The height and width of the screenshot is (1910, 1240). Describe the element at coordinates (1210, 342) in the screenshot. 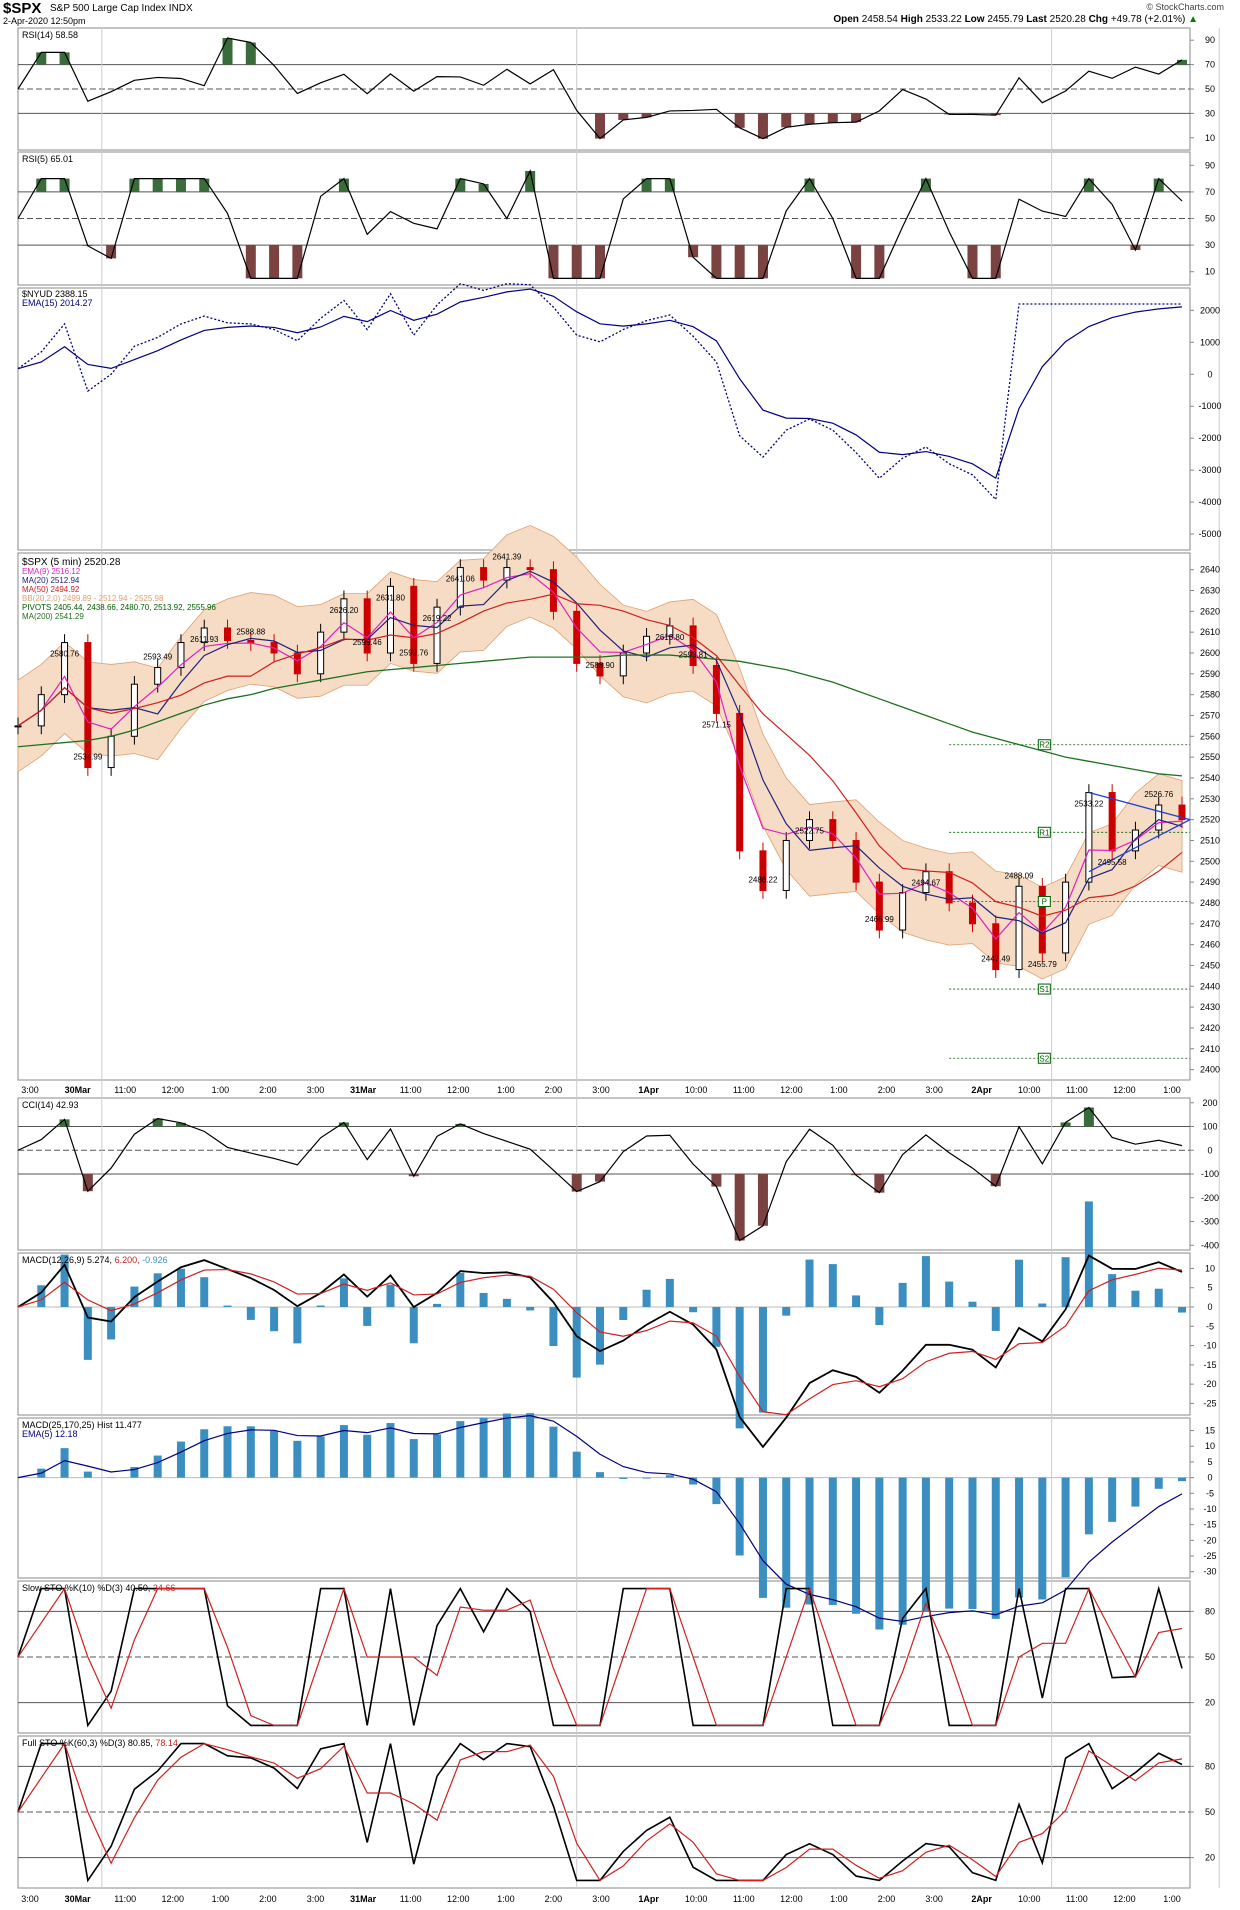

I see `nyud-tick-label: 1000` at that location.